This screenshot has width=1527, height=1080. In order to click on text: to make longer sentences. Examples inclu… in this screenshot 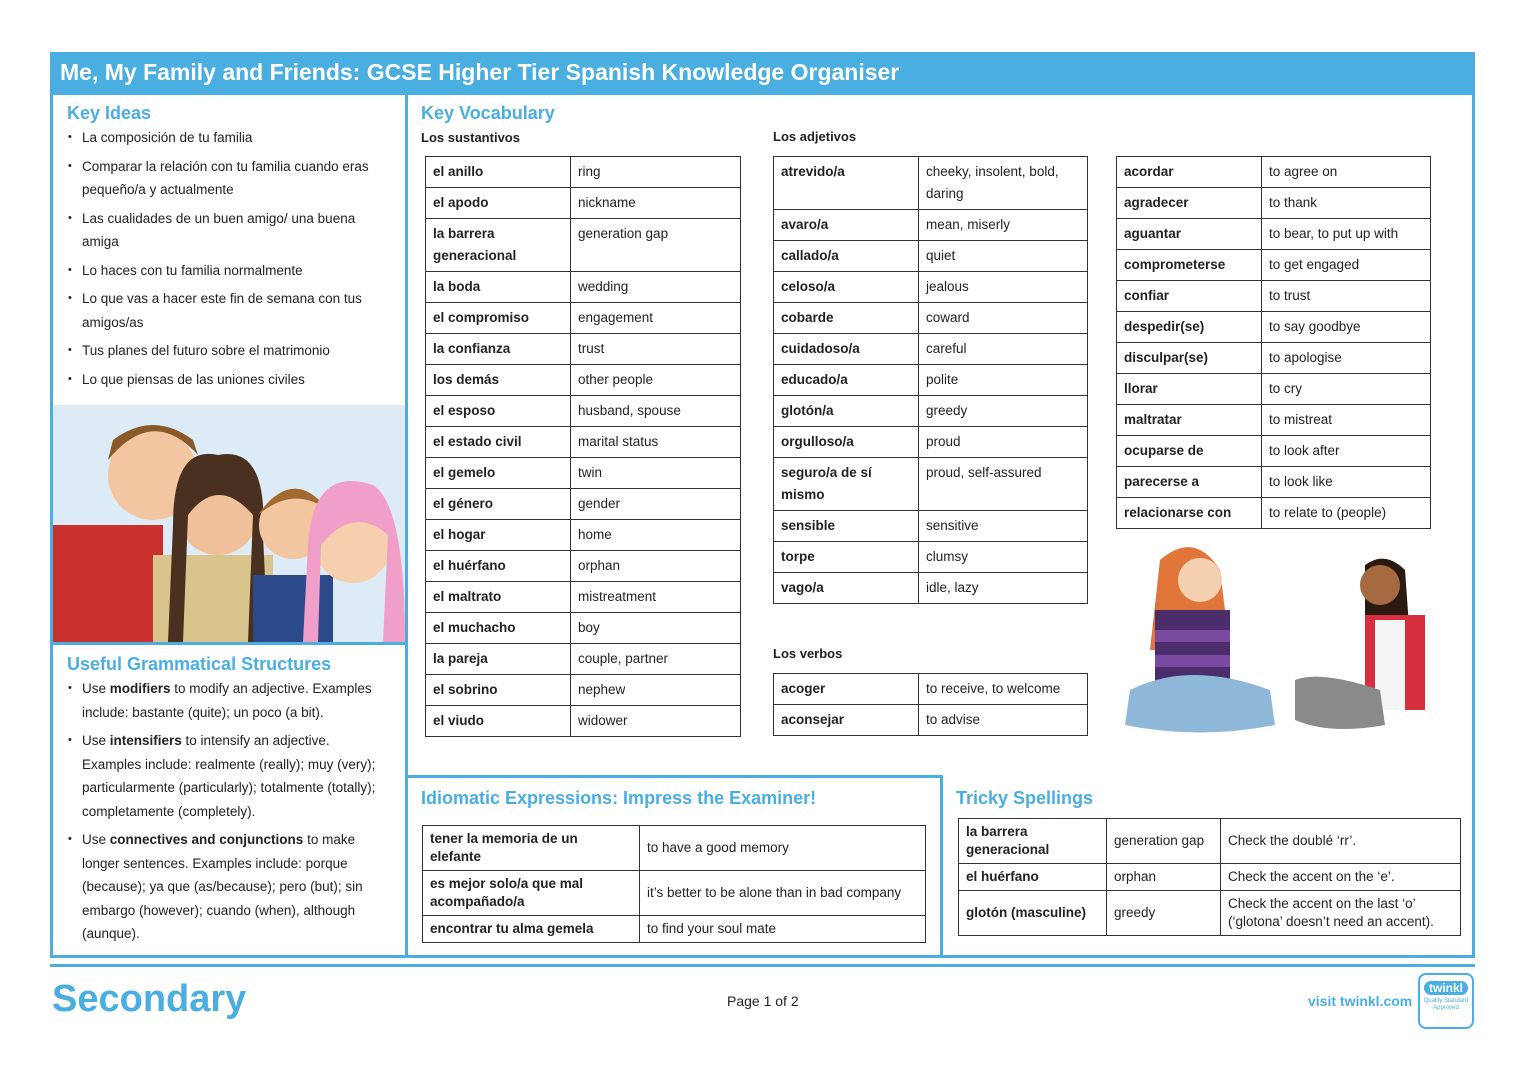, I will do `click(222, 886)`.